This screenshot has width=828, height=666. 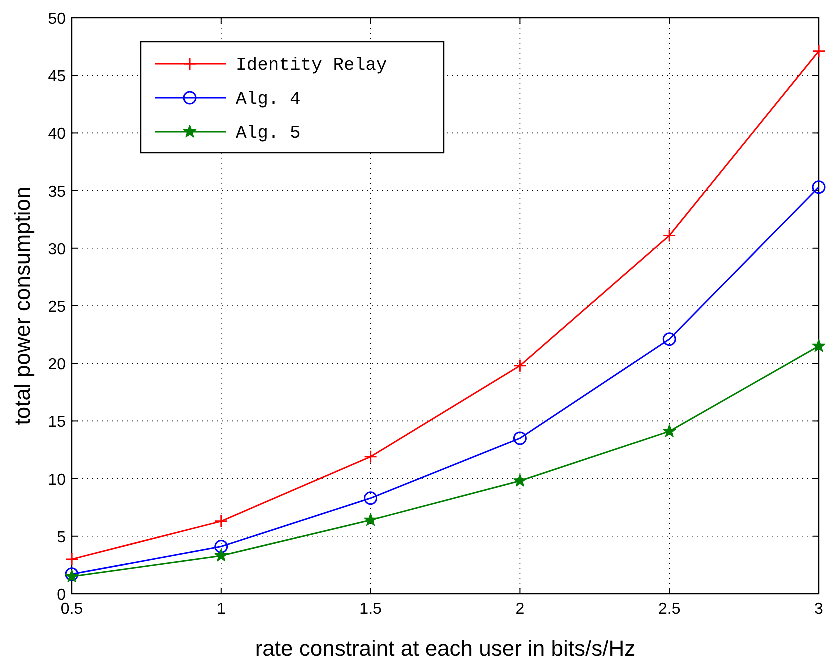 I want to click on x-tick-label: 0.5, so click(x=72, y=609).